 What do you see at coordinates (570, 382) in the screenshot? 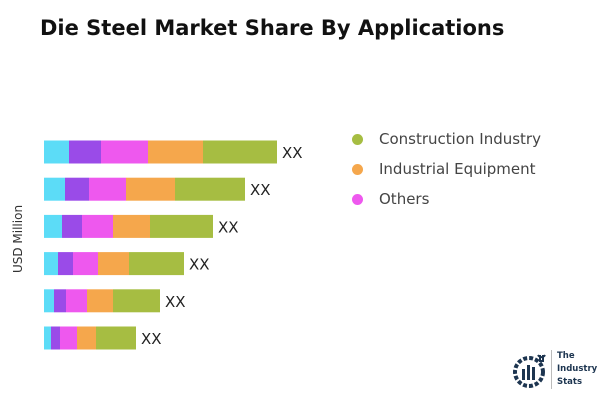
I see `logo-text-line: Stats` at bounding box center [570, 382].